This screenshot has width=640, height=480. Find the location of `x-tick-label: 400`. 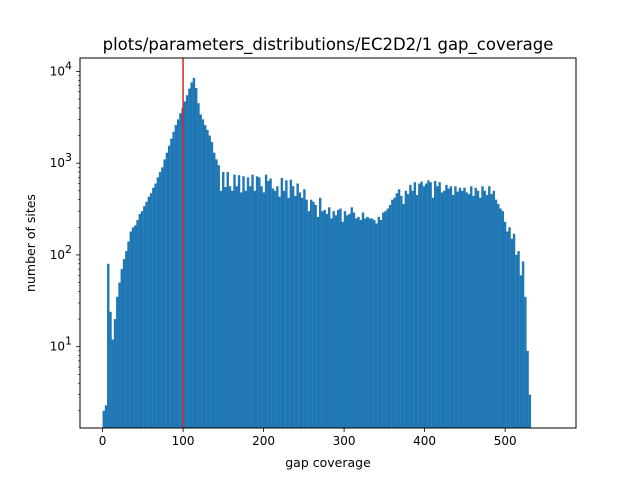

x-tick-label: 400 is located at coordinates (424, 441).